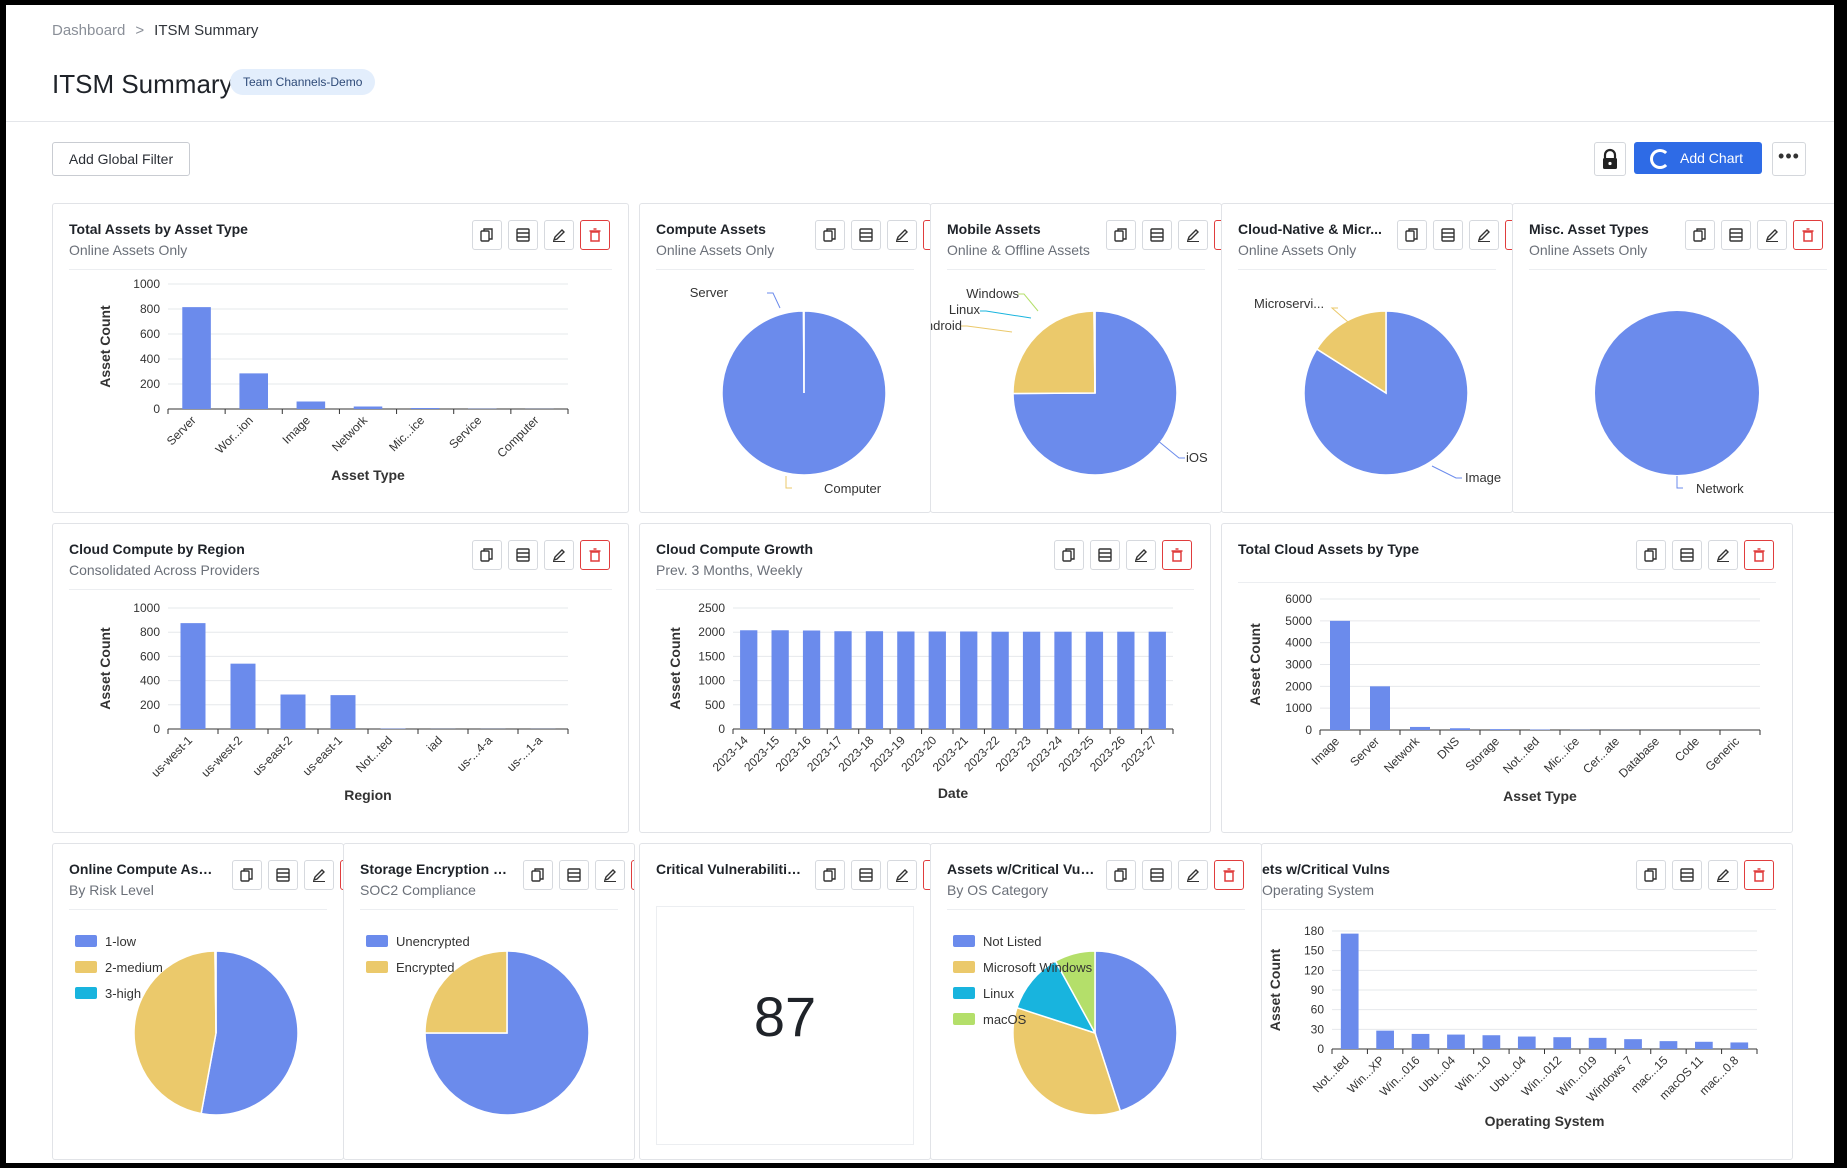 This screenshot has height=1168, width=1847. Describe the element at coordinates (123, 993) in the screenshot. I see `legend-label: 3-high` at that location.